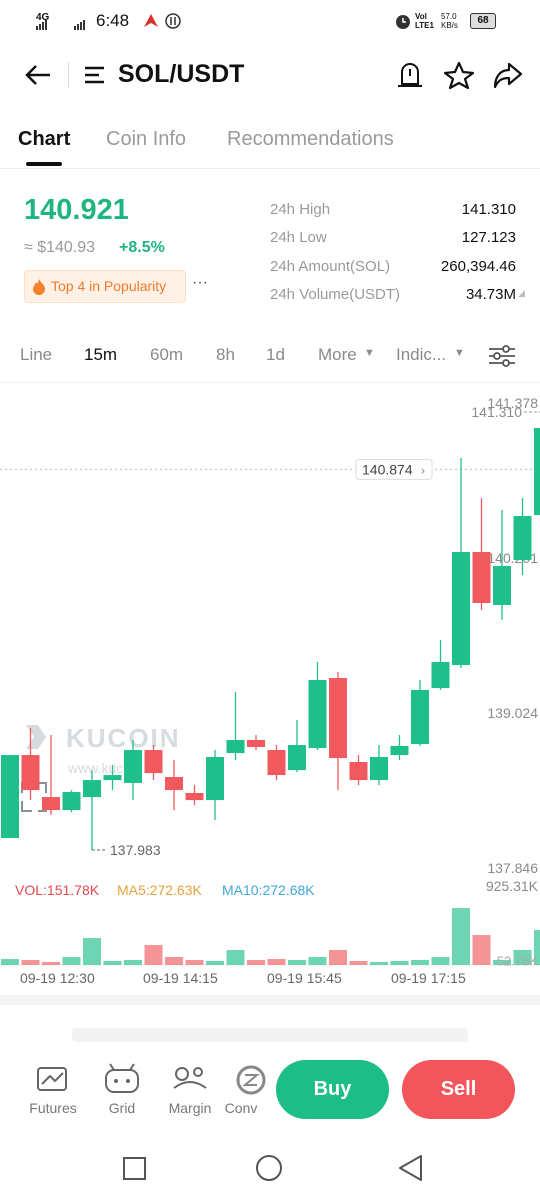  Describe the element at coordinates (167, 354) in the screenshot. I see `interval: 60m` at that location.